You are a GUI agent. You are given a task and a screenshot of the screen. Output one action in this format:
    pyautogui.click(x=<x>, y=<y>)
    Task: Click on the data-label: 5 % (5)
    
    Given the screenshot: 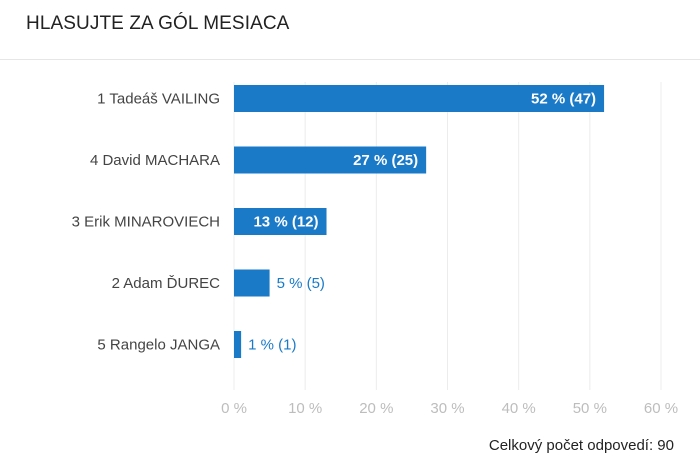 What is the action you would take?
    pyautogui.click(x=301, y=283)
    